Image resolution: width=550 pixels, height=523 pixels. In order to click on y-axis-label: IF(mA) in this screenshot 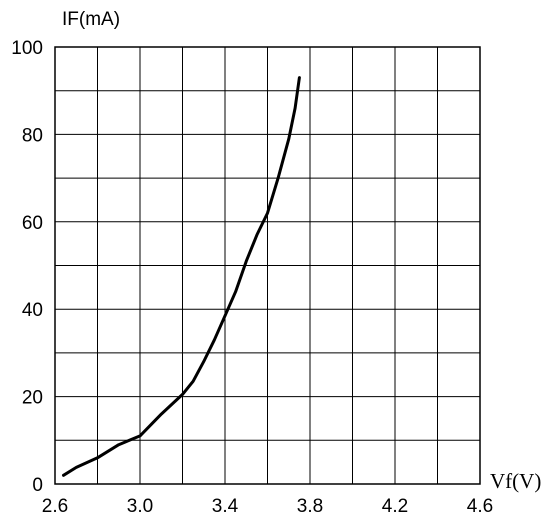, I will do `click(91, 19)`.